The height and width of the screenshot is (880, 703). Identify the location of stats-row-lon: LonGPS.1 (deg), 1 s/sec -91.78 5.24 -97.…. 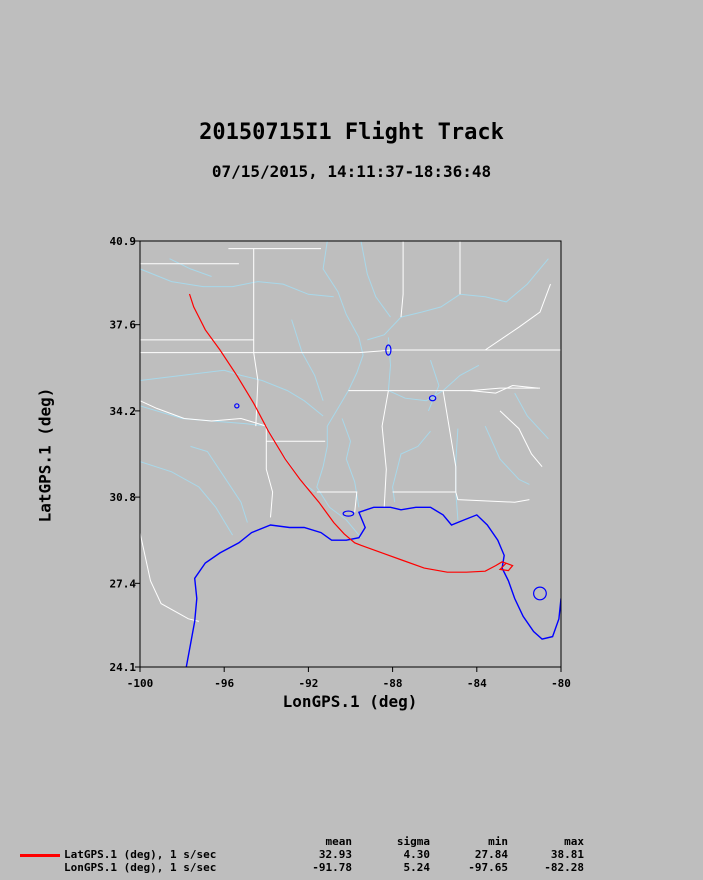
(351, 867).